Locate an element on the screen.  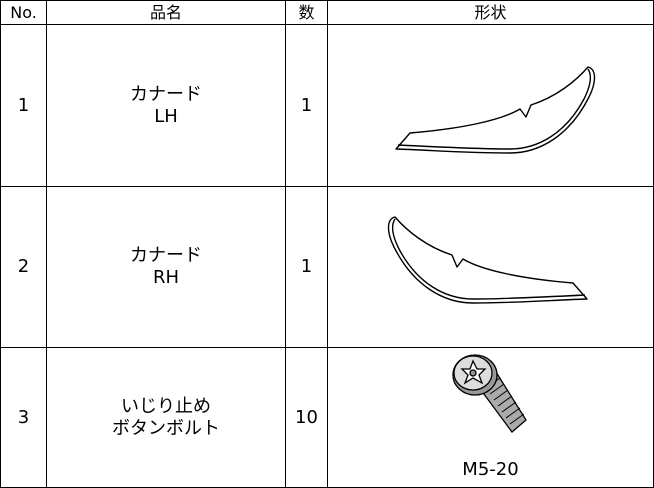
no-cell: 3 is located at coordinates (23, 417).